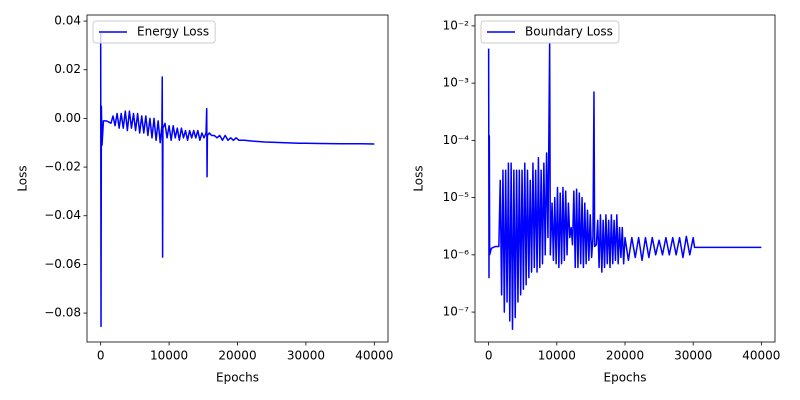  I want to click on legend-label: Boundary Loss, so click(569, 32).